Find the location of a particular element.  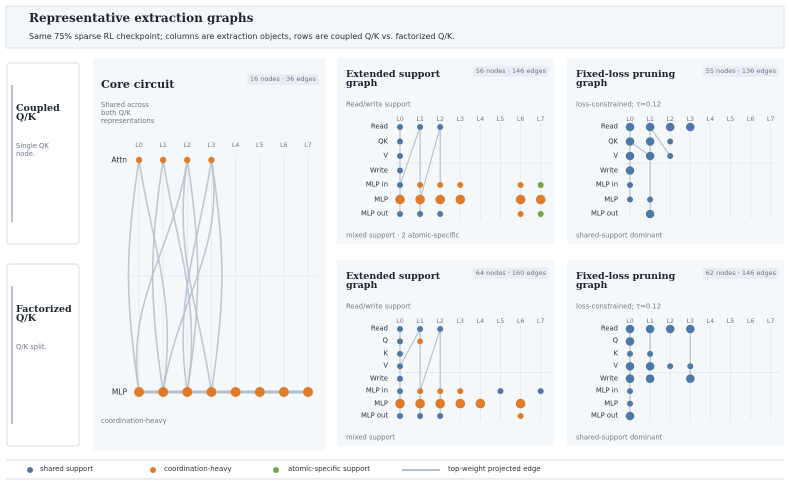

header-box is located at coordinates (395, 27).